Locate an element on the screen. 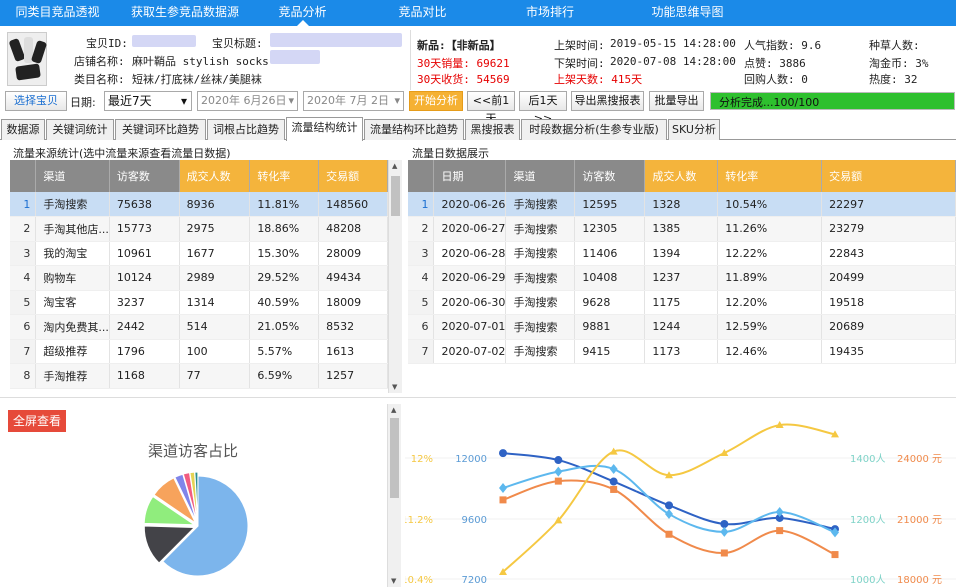 The image size is (956, 587). tab-keyword-trend: 关键词环比趋势 is located at coordinates (160, 129).